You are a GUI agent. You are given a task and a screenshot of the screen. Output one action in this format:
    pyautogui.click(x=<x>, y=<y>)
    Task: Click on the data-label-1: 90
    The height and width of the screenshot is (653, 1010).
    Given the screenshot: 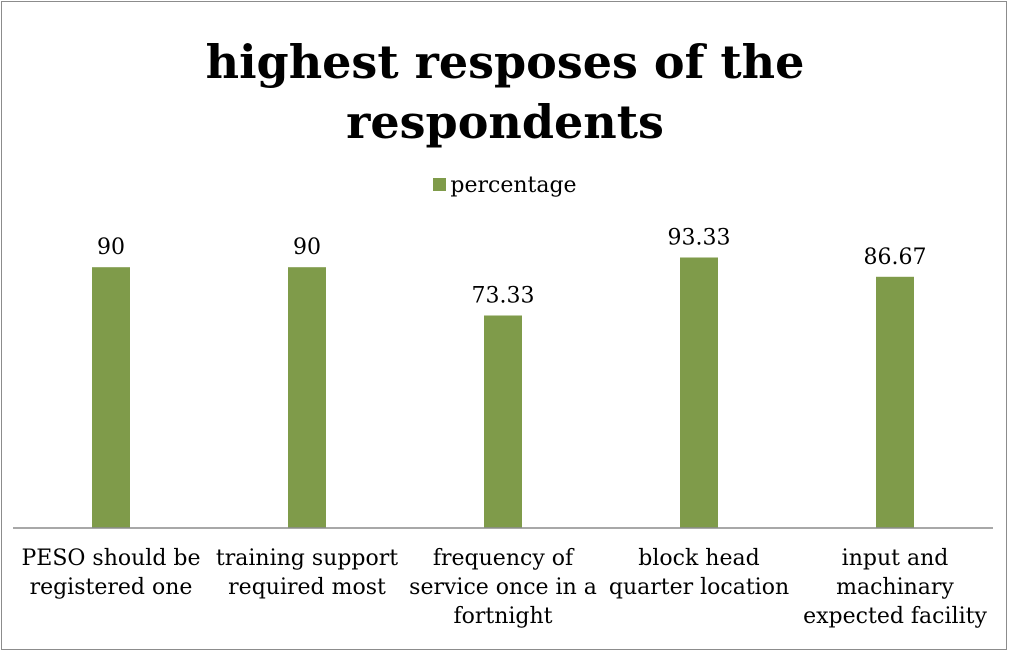 What is the action you would take?
    pyautogui.click(x=111, y=247)
    